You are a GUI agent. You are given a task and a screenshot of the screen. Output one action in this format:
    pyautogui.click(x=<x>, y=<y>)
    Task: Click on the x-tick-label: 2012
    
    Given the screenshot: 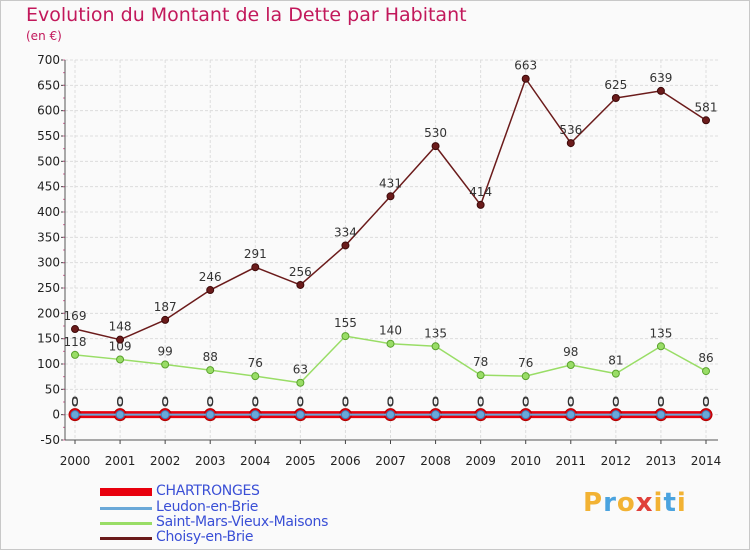 What is the action you would take?
    pyautogui.click(x=616, y=461)
    